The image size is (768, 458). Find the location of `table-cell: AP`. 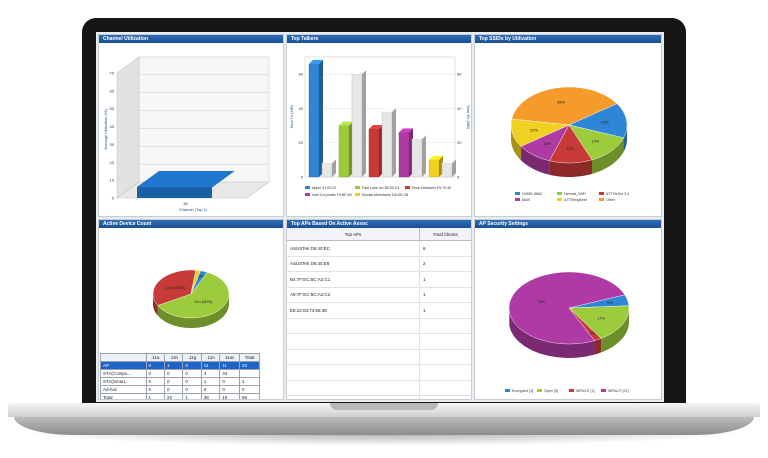

table-cell: AP is located at coordinates (123, 365).